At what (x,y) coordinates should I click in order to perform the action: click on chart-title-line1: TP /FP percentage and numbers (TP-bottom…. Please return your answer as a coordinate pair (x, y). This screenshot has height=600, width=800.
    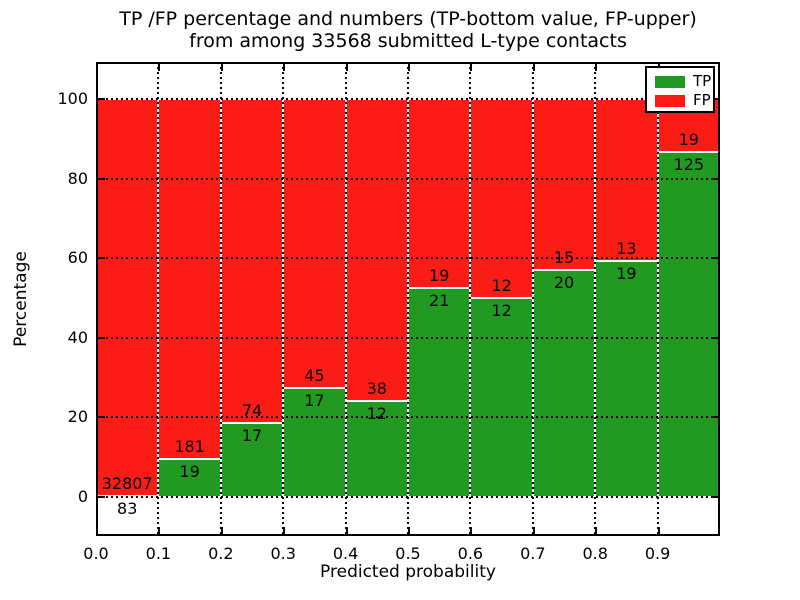
    Looking at the image, I should click on (408, 19).